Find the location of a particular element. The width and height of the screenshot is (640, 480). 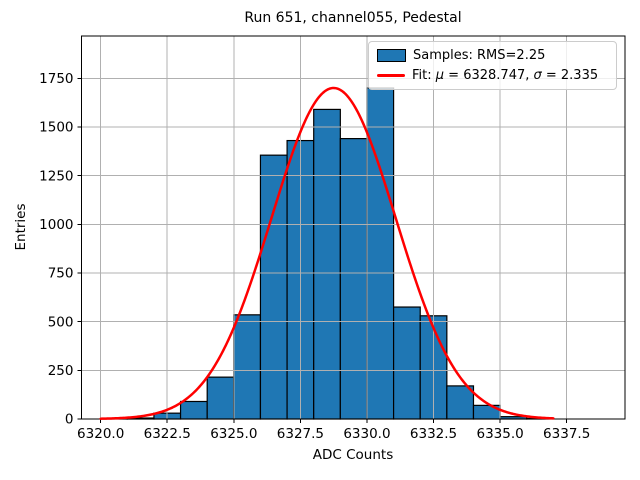

y-axis-label: Entries is located at coordinates (21, 227).